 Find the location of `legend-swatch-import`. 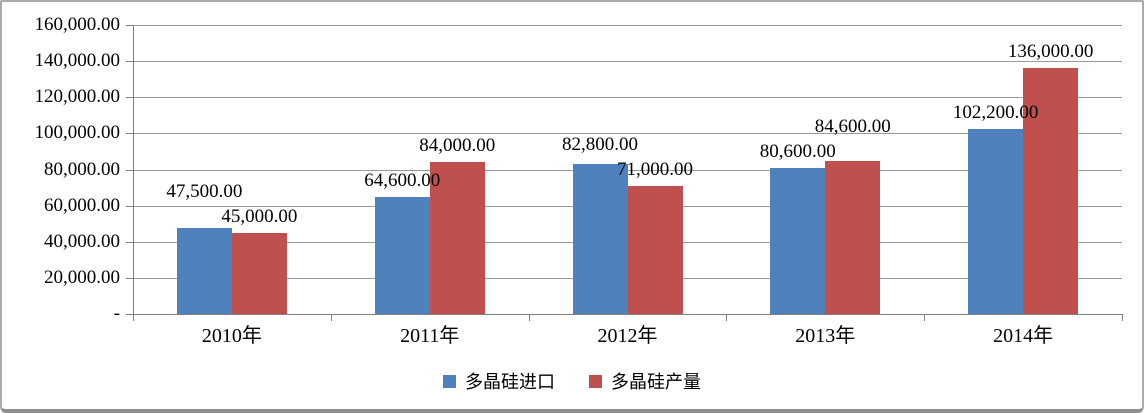

legend-swatch-import is located at coordinates (449, 381).